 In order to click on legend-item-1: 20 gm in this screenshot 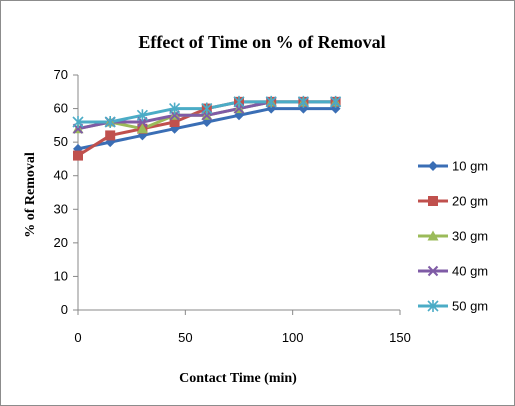, I will do `click(453, 201)`.